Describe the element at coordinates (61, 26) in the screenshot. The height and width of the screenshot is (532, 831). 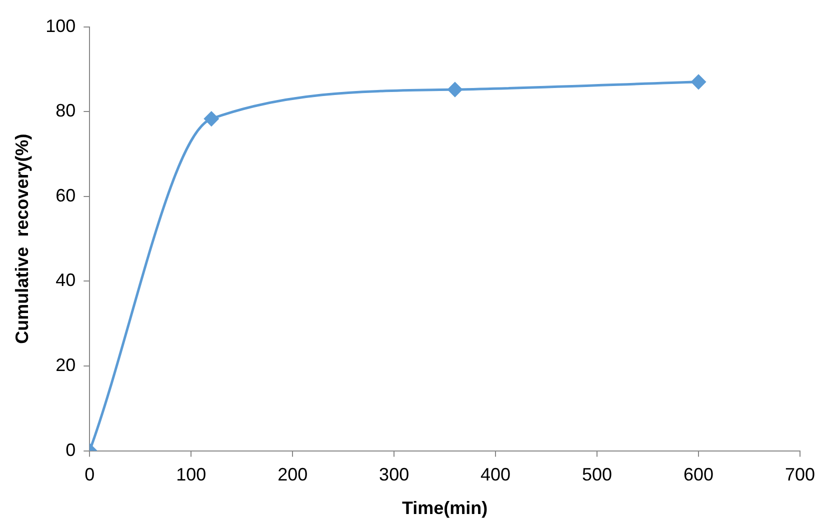
I see `y-tick-label: 100` at that location.